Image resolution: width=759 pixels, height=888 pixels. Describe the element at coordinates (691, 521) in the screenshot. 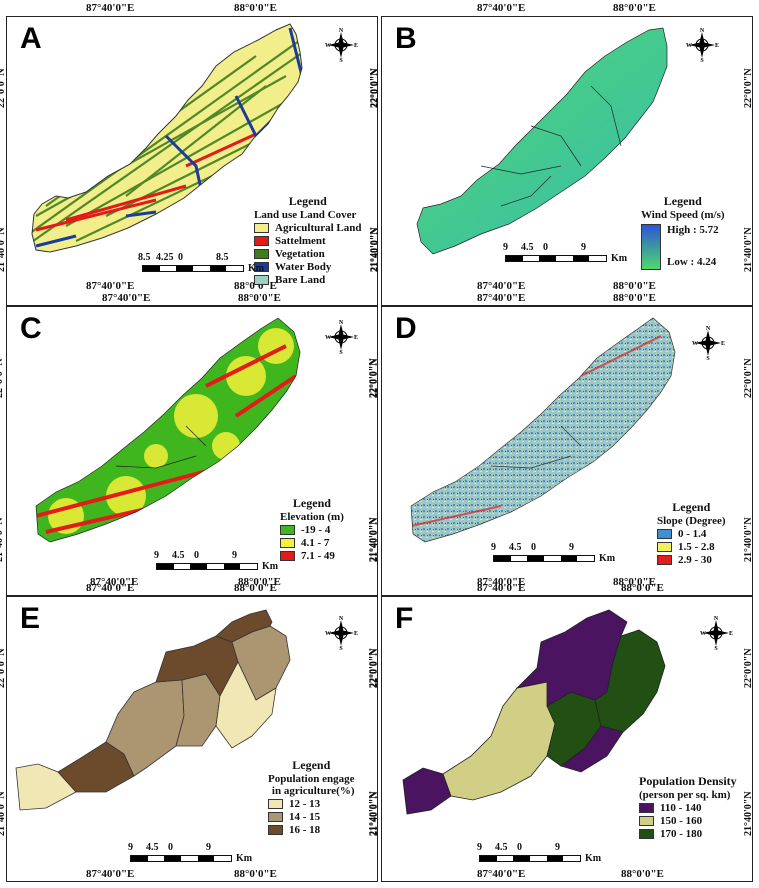

I see `legend-subtitle: Slope (Degree)` at that location.